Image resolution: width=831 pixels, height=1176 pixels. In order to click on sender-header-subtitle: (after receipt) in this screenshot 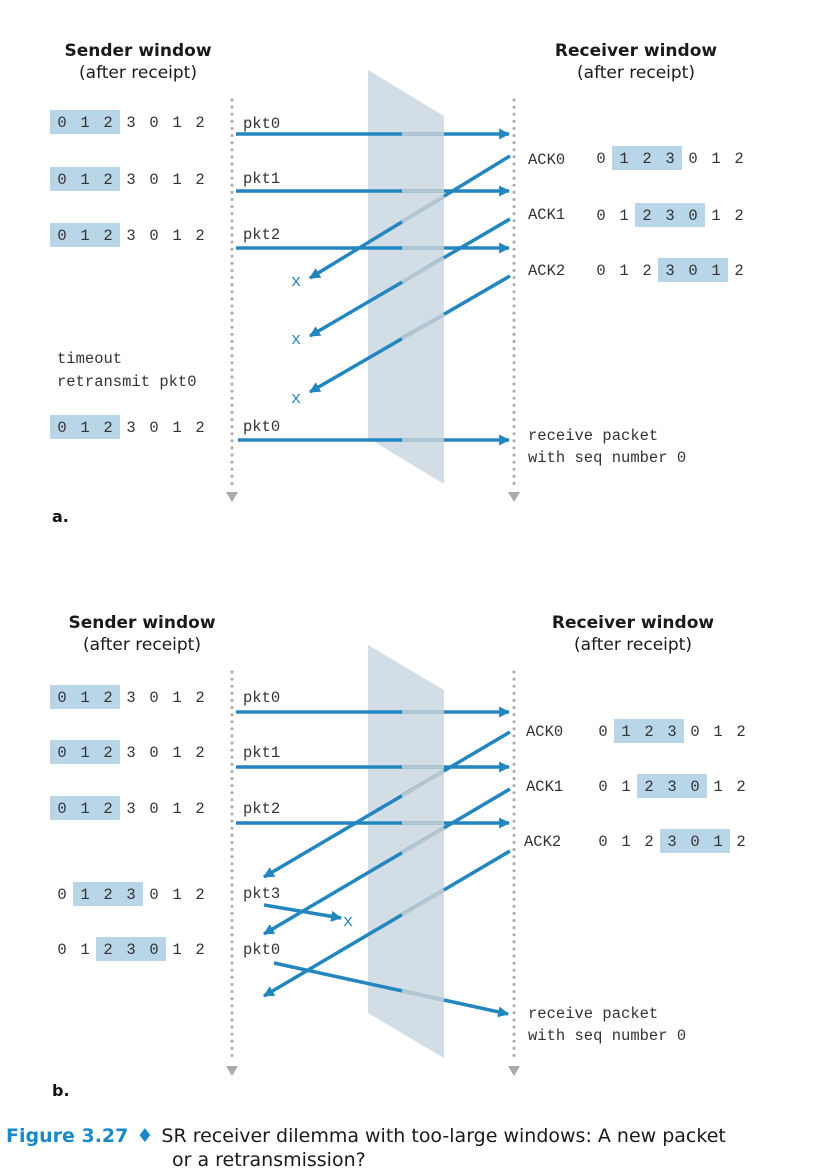, I will do `click(142, 645)`.